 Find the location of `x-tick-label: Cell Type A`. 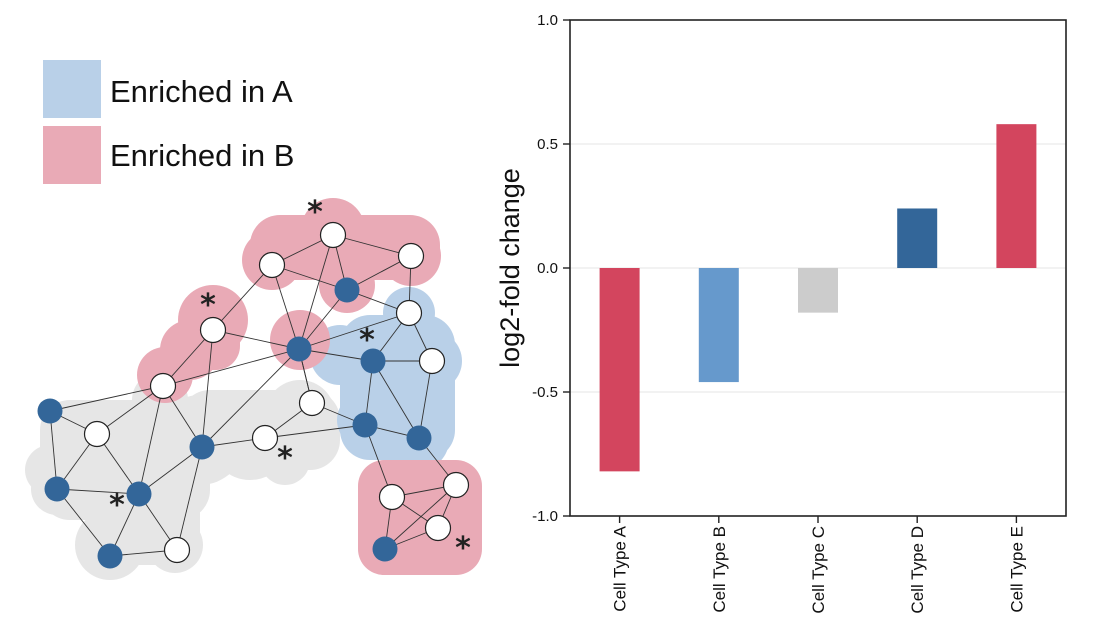

x-tick-label: Cell Type A is located at coordinates (620, 568).